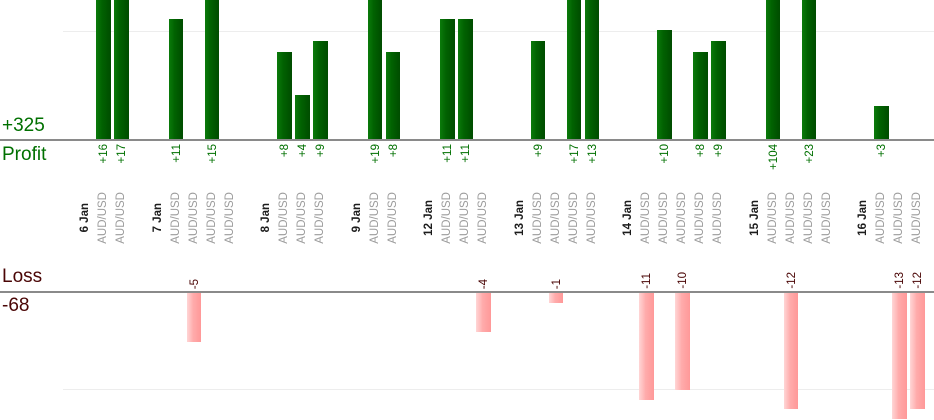  Describe the element at coordinates (293, 210) in the screenshot. I see `day-group: 8 Jan +8 AUD/USD +4 AUD/USD +9 AUD/USD` at that location.